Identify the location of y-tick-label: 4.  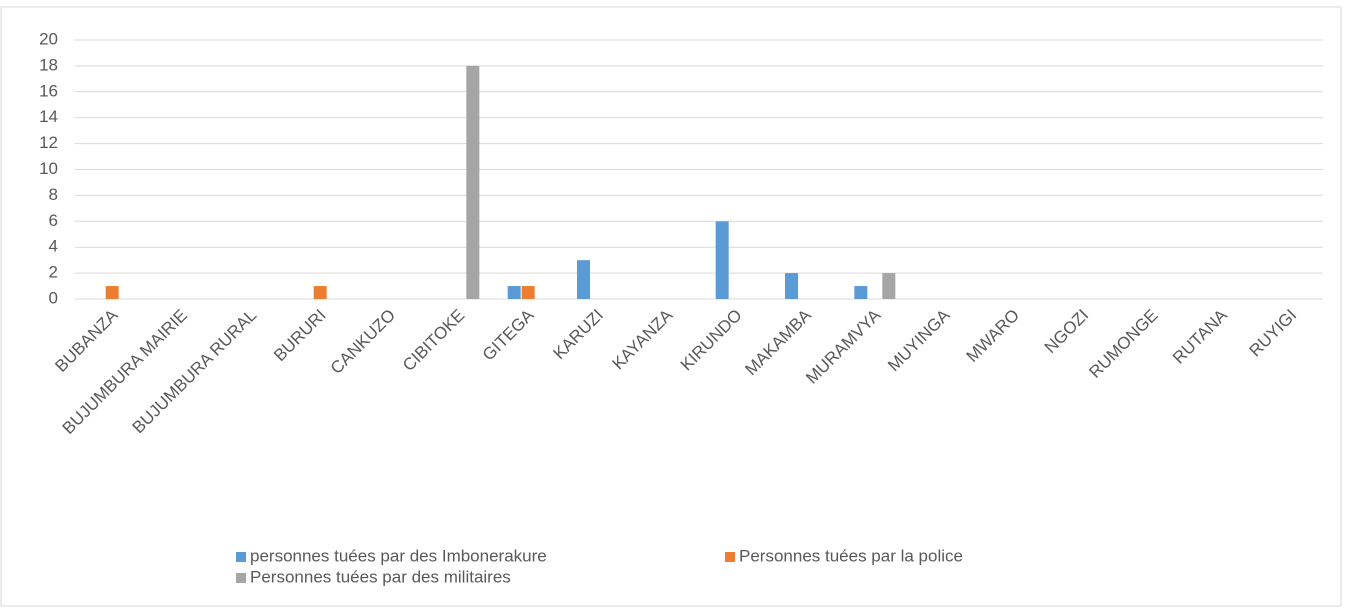
(53, 246).